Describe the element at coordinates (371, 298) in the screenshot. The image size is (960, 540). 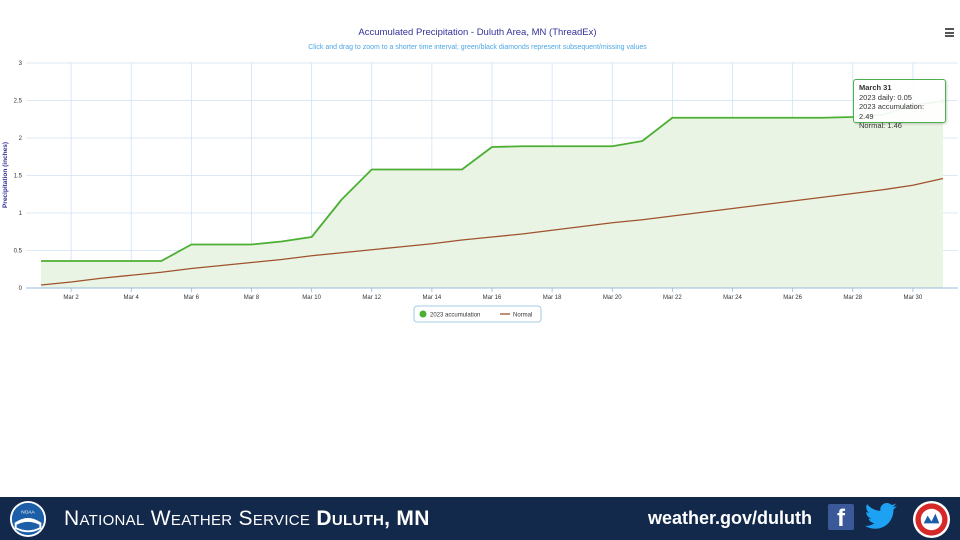
I see `x-tick-label: Mar 12` at that location.